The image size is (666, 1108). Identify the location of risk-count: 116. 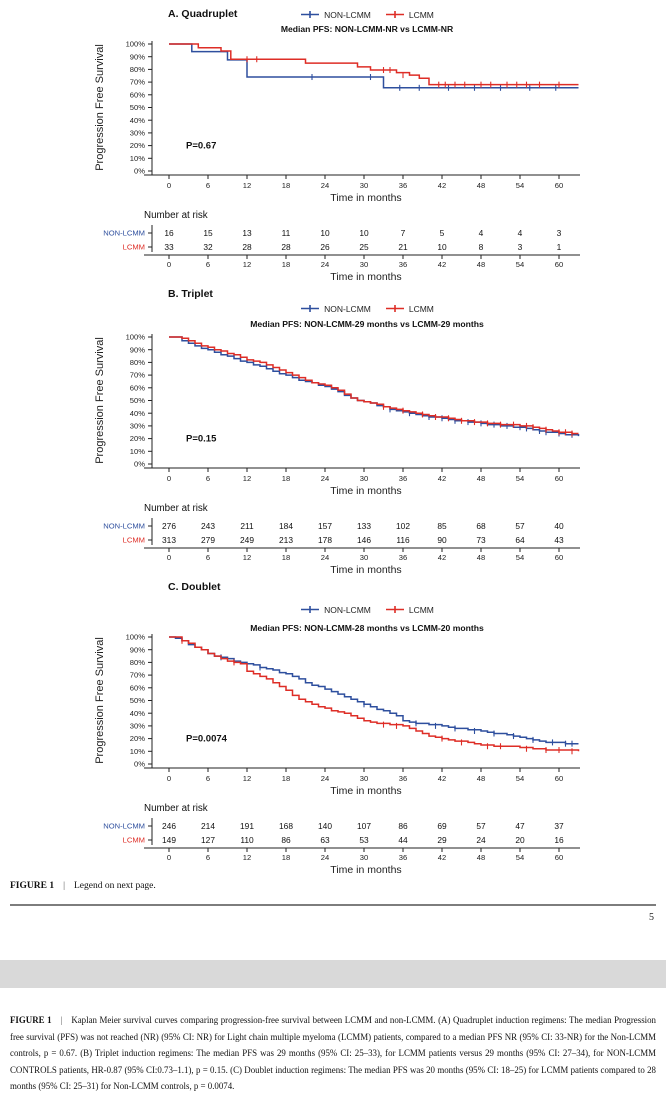
(403, 540).